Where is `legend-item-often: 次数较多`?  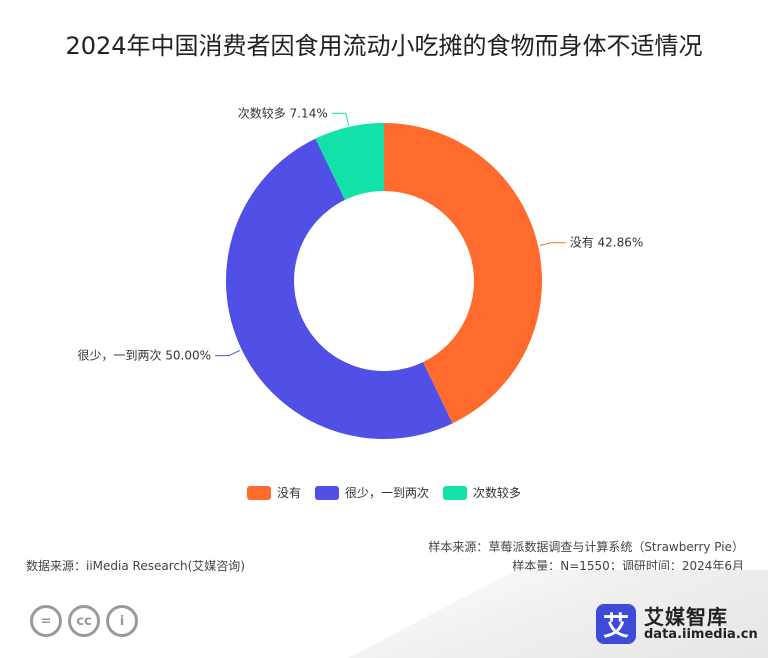 legend-item-often: 次数较多 is located at coordinates (482, 492).